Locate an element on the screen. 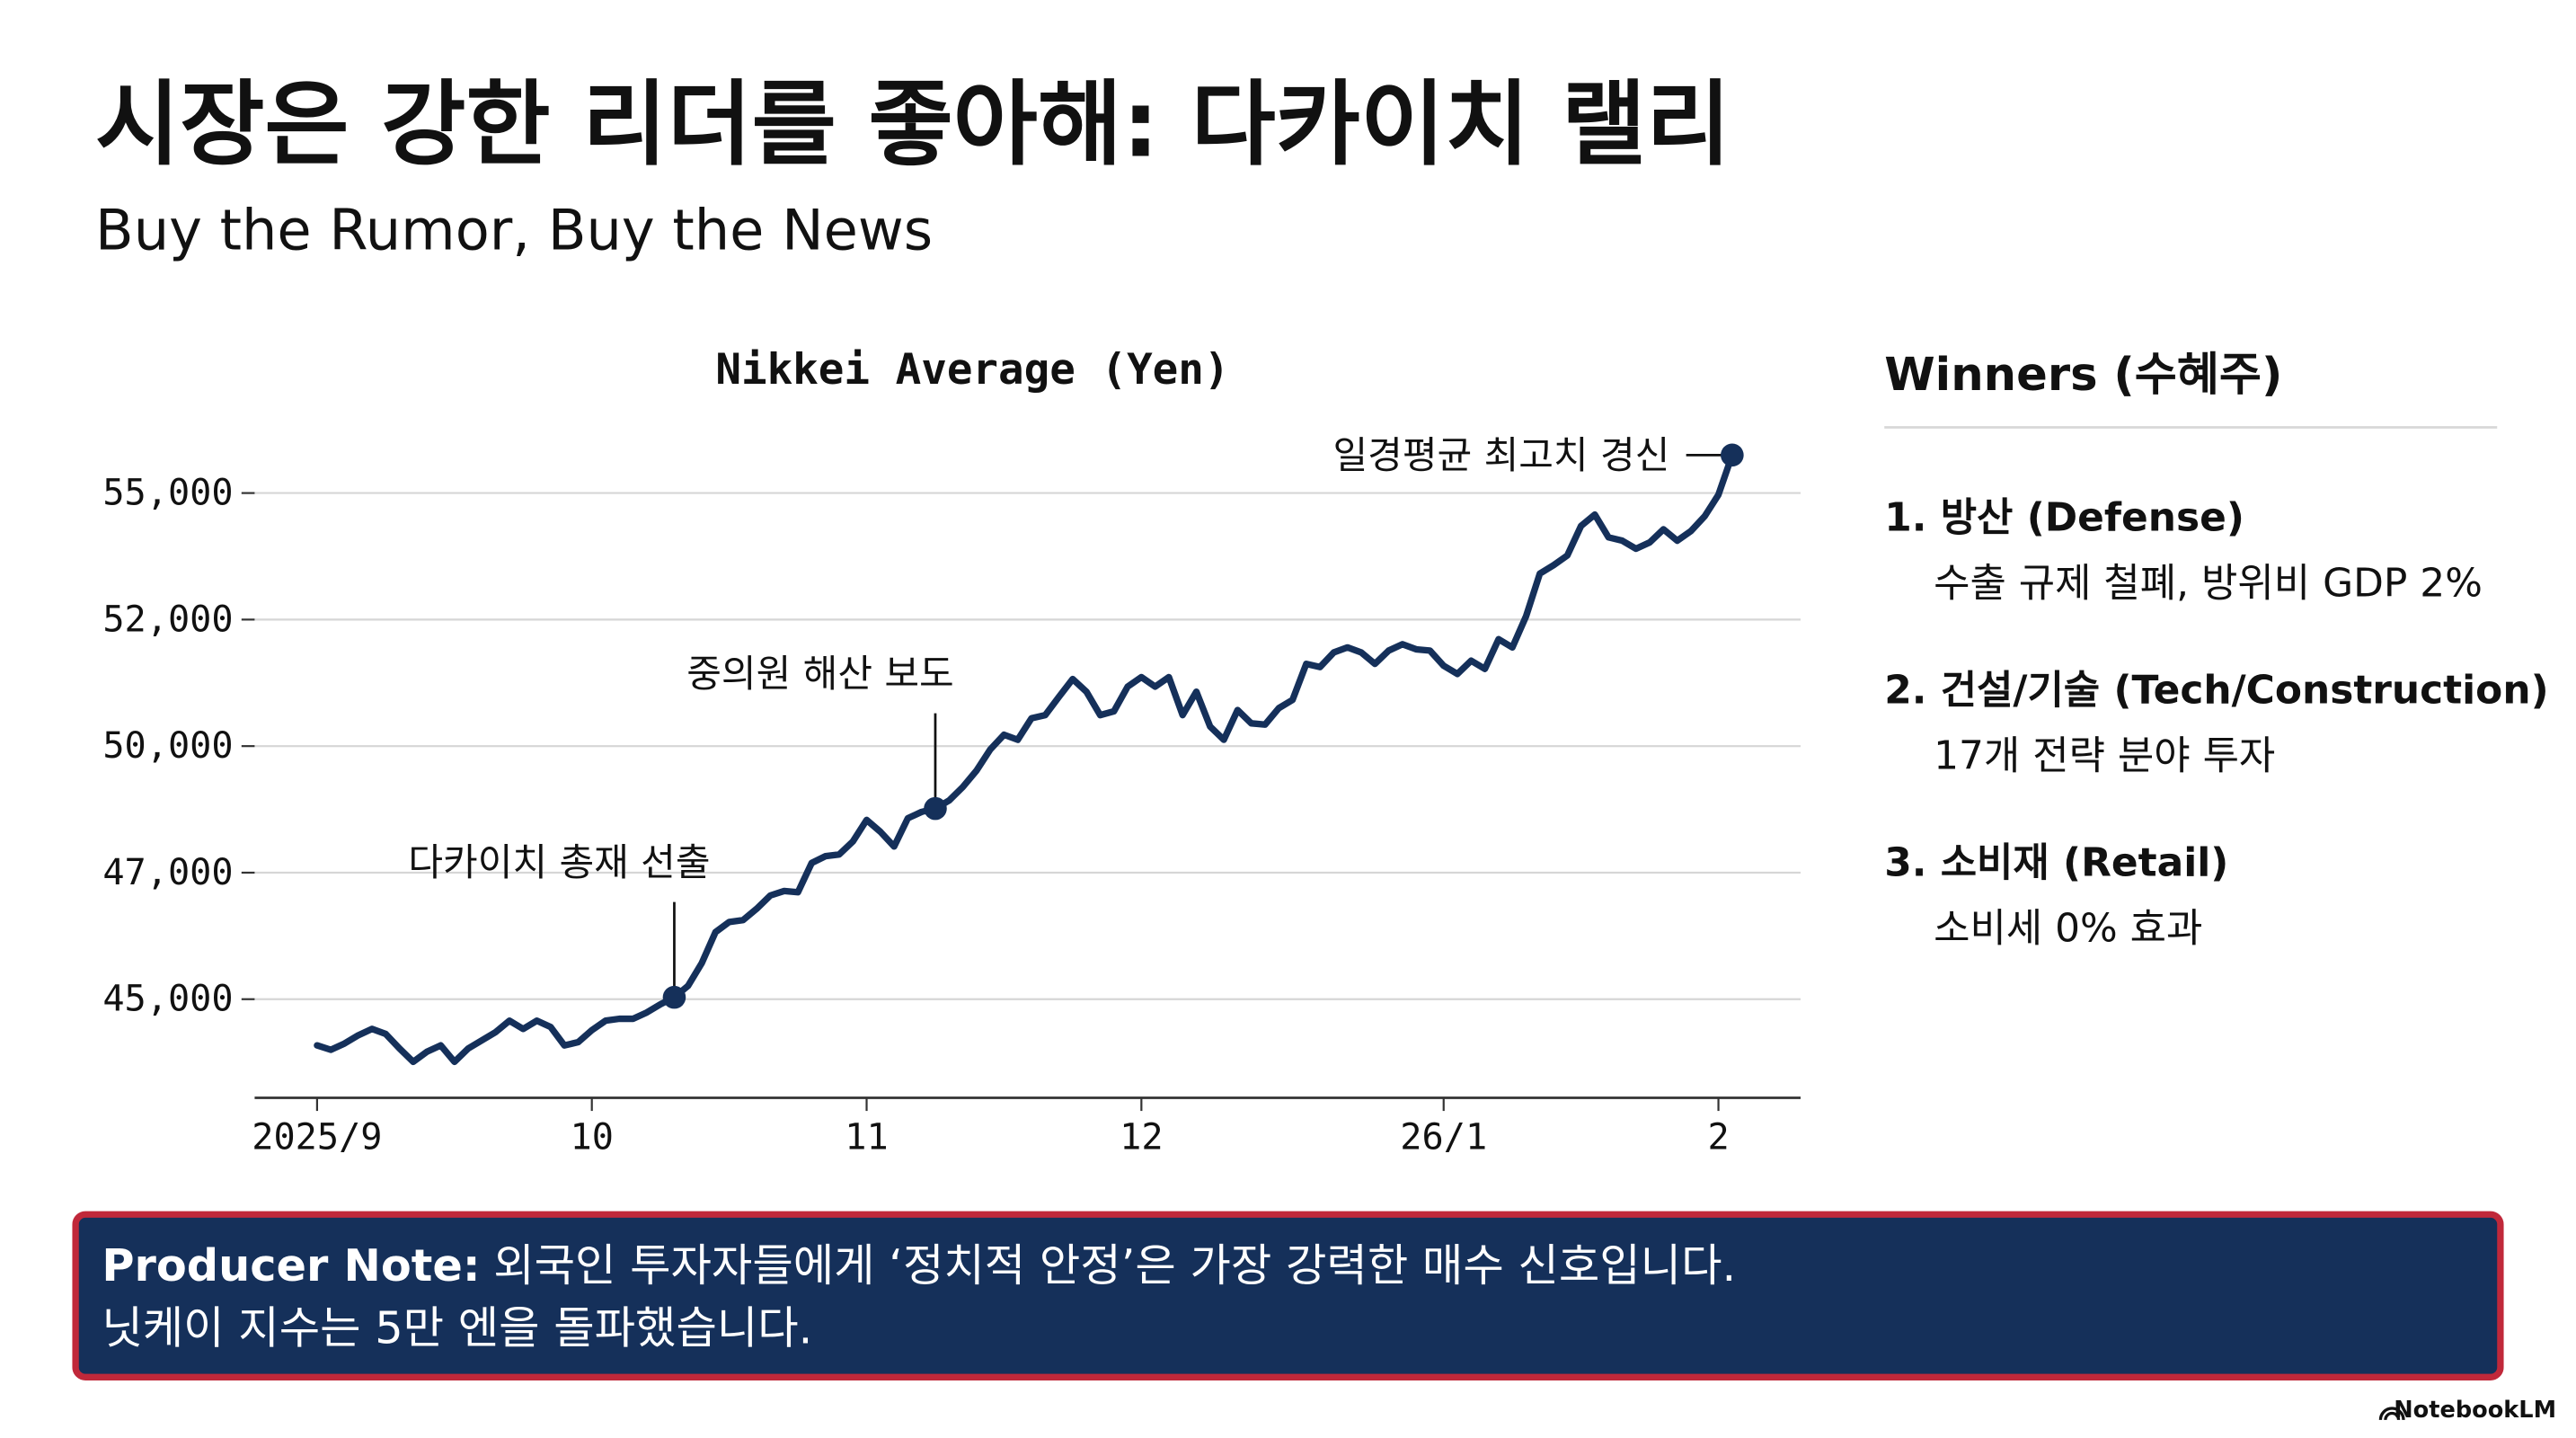  winner-detail: 수출 규제 철폐, 방위비 GDP 2% is located at coordinates (2209, 584).